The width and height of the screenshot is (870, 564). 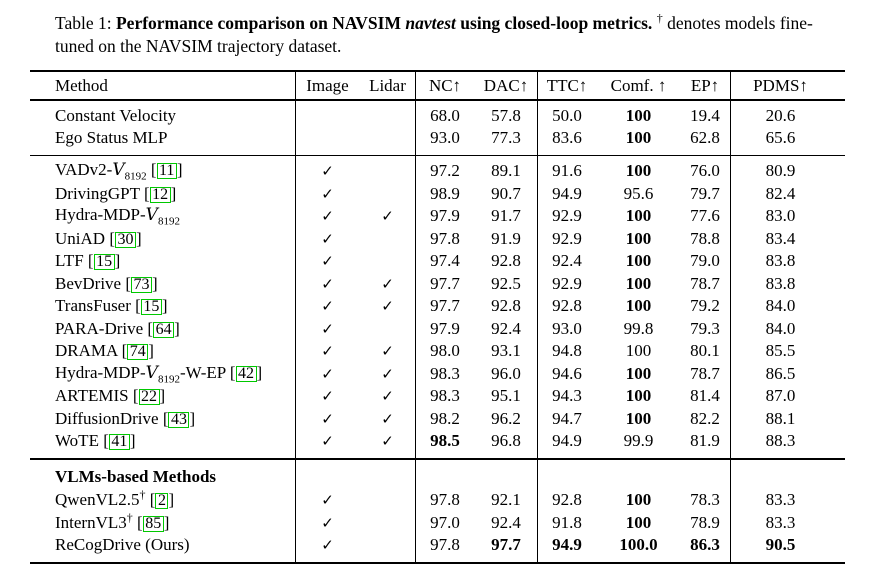 I want to click on value-cell-ttc: 94.9, so click(x=567, y=441).